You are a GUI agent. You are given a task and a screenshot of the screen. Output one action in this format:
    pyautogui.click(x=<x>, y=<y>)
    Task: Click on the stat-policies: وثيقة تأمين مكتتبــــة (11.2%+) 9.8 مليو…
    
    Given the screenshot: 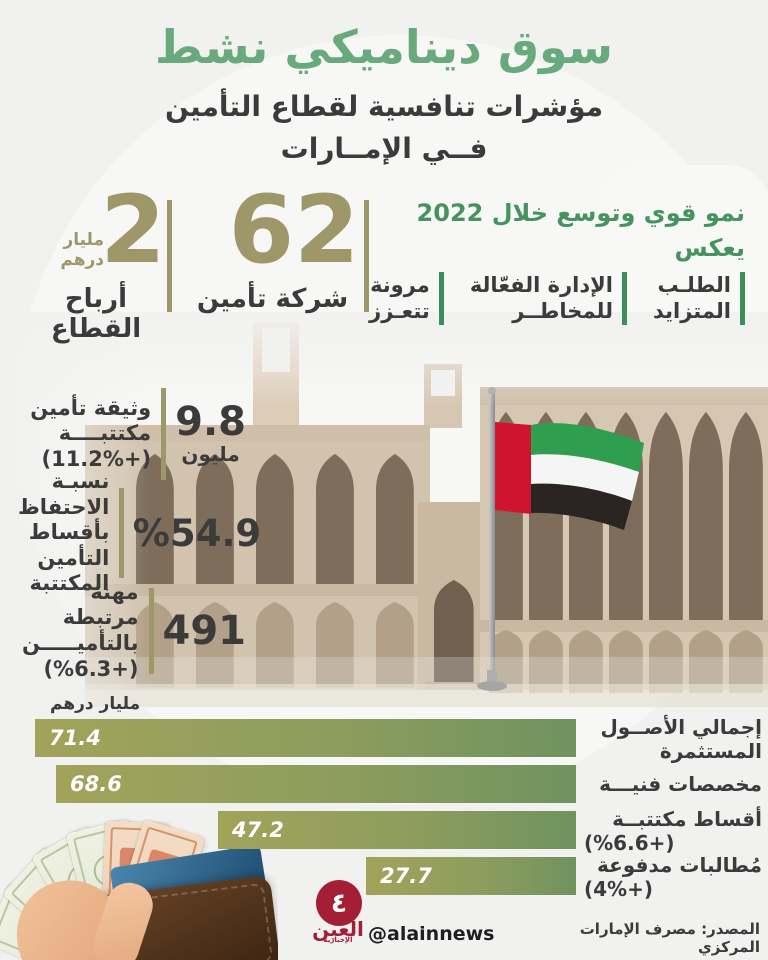 What is the action you would take?
    pyautogui.click(x=132, y=434)
    